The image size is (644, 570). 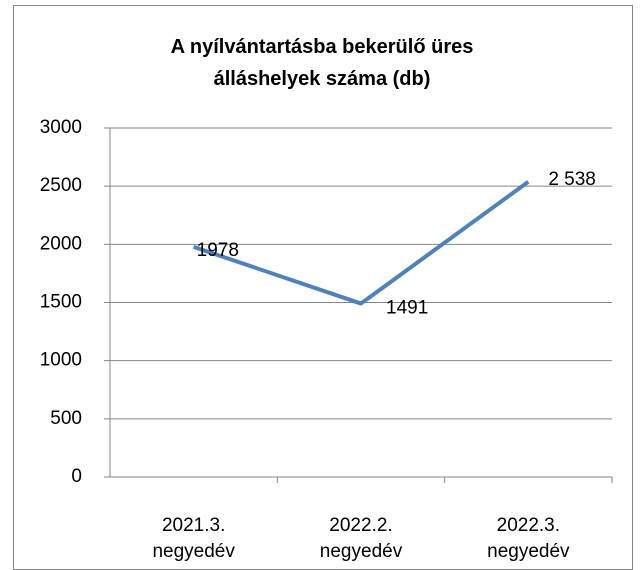 I want to click on data-label: 1978, so click(x=218, y=250).